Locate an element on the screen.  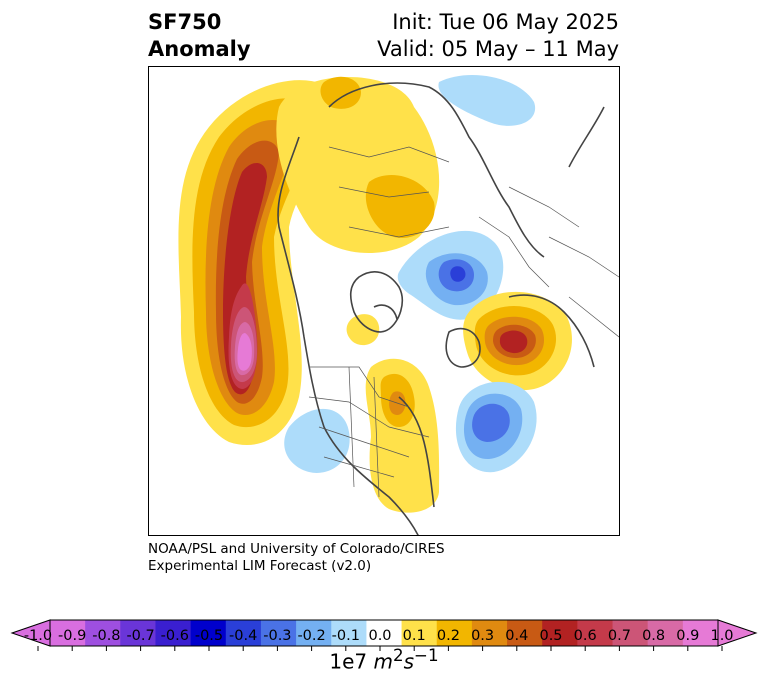
colorbar-tick-label: -0.7 is located at coordinates (140, 636).